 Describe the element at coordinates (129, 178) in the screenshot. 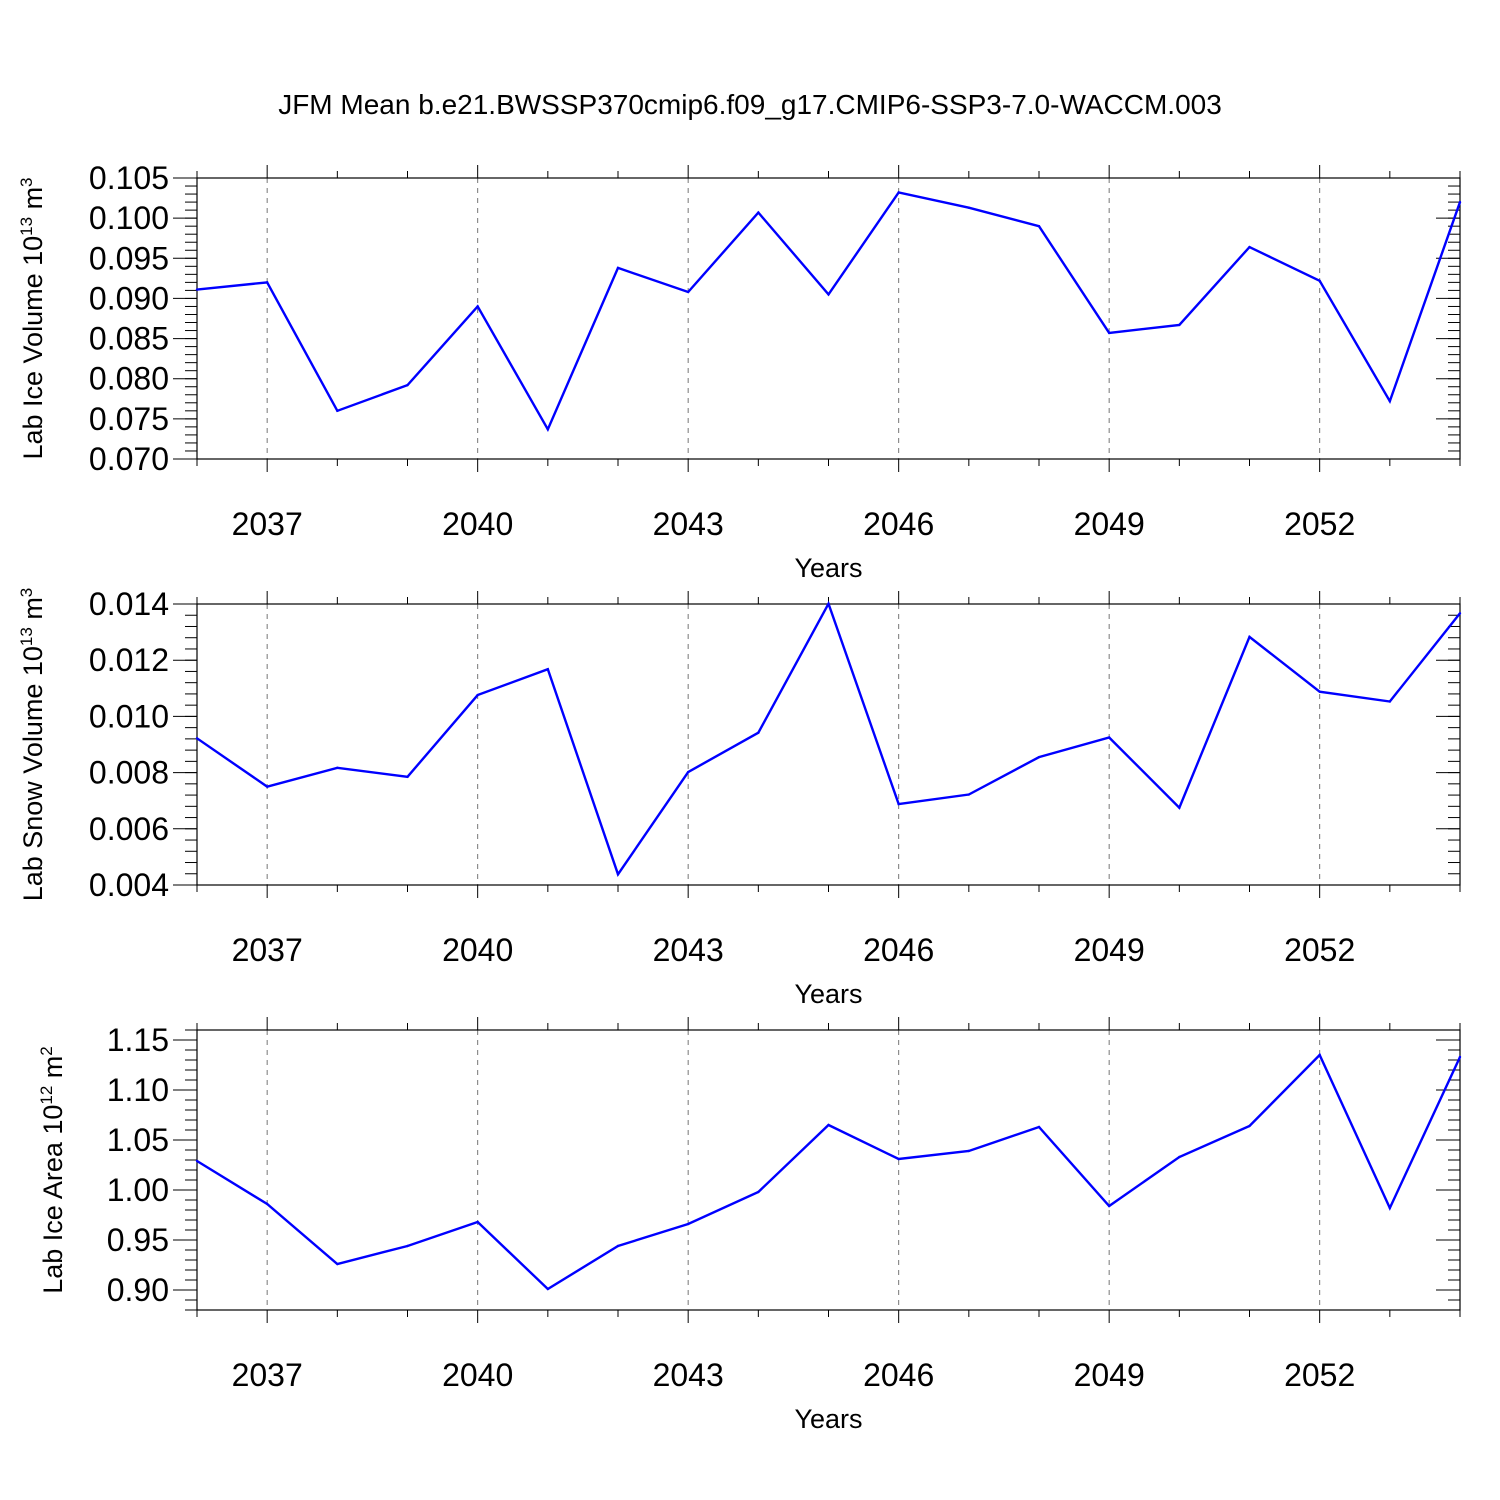

I see `y-tick-label: 0.105` at that location.